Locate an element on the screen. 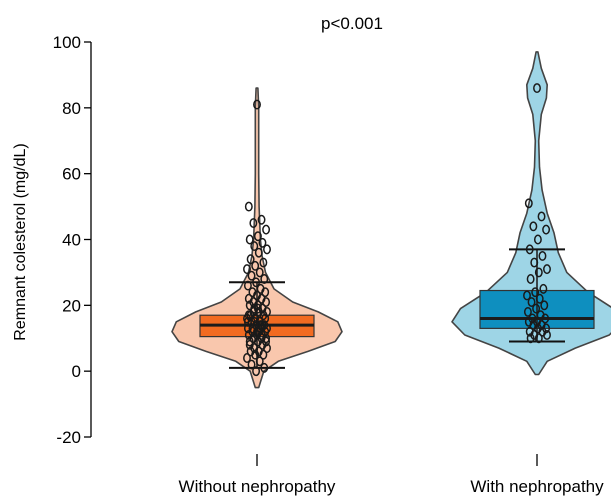 The image size is (611, 496). p-value-annotation: p<0.001 is located at coordinates (352, 23).